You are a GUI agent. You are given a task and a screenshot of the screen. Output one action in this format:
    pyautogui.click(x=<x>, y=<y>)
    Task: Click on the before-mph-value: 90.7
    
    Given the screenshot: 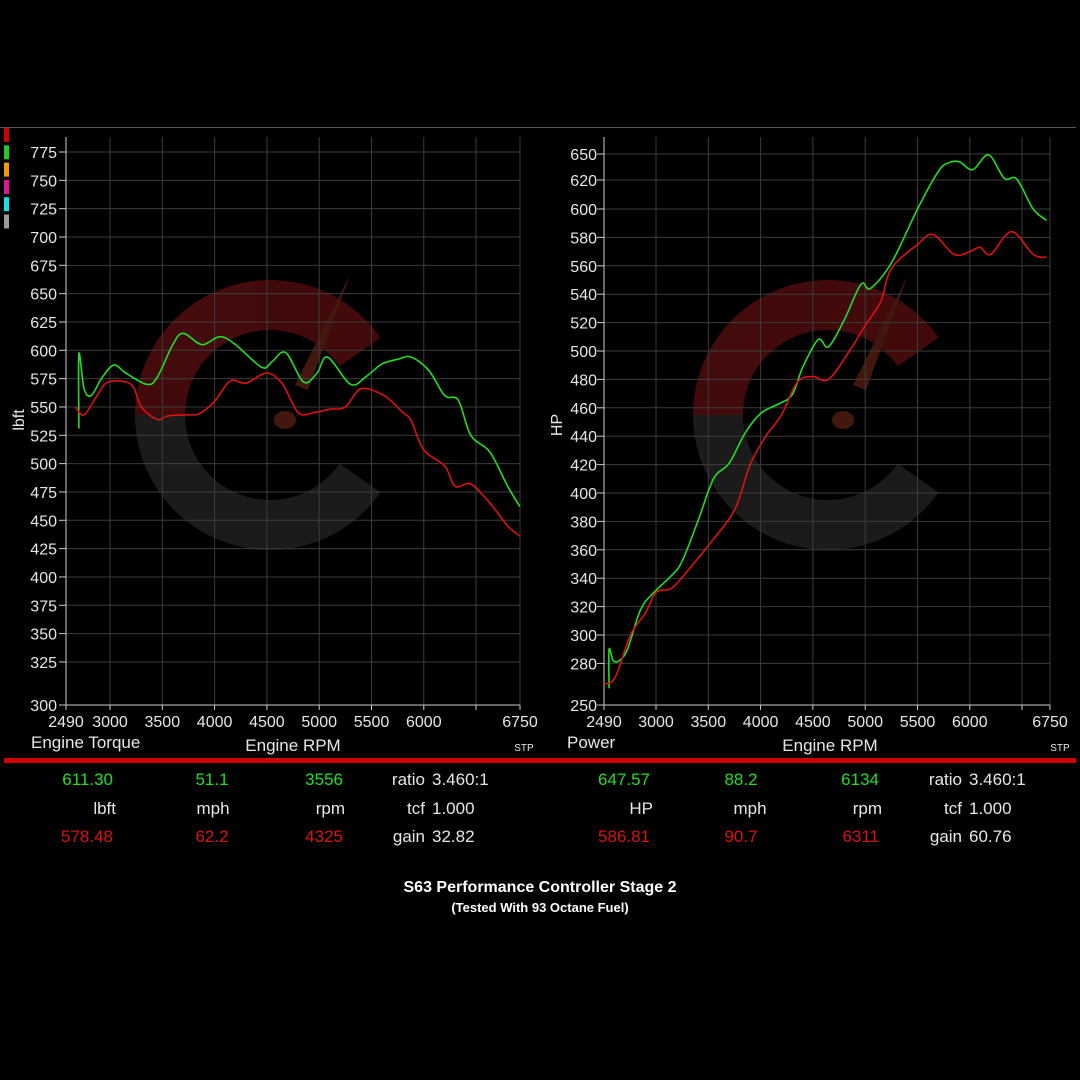 What is the action you would take?
    pyautogui.click(x=740, y=836)
    